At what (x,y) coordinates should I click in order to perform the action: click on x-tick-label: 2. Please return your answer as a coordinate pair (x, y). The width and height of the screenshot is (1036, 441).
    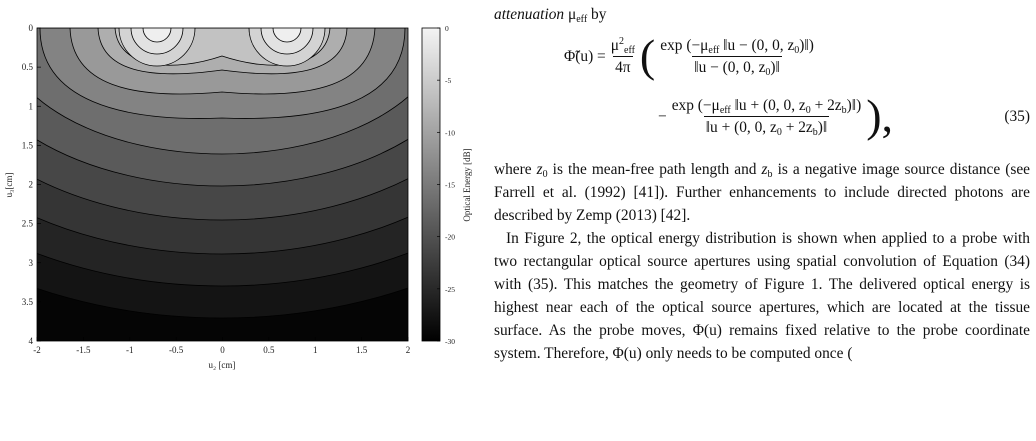
    Looking at the image, I should click on (408, 350).